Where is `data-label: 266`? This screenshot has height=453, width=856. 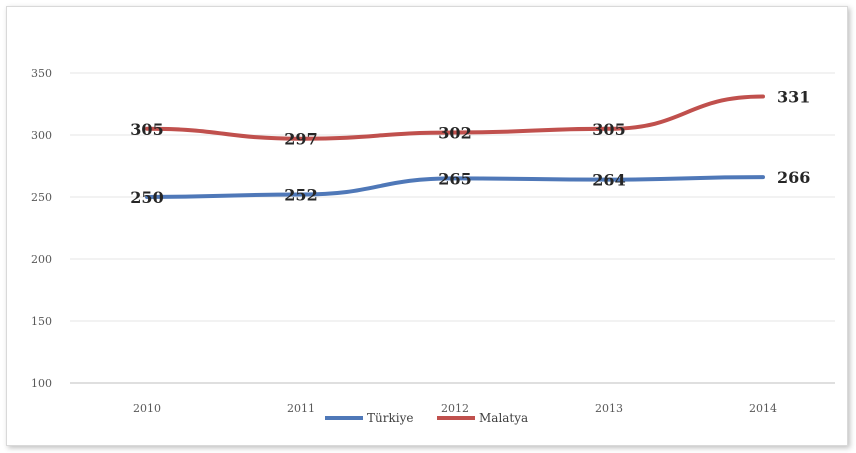
data-label: 266 is located at coordinates (793, 177).